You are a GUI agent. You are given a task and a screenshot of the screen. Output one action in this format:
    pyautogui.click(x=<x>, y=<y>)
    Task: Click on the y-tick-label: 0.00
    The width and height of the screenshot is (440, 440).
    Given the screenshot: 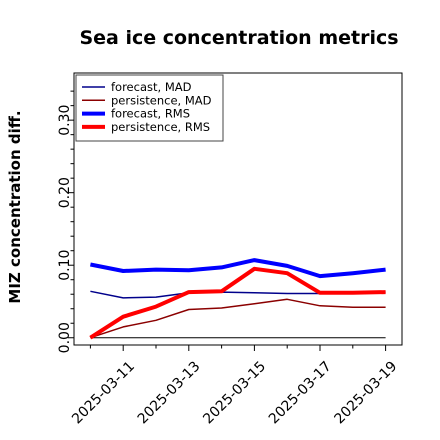 What is the action you would take?
    pyautogui.click(x=65, y=337)
    